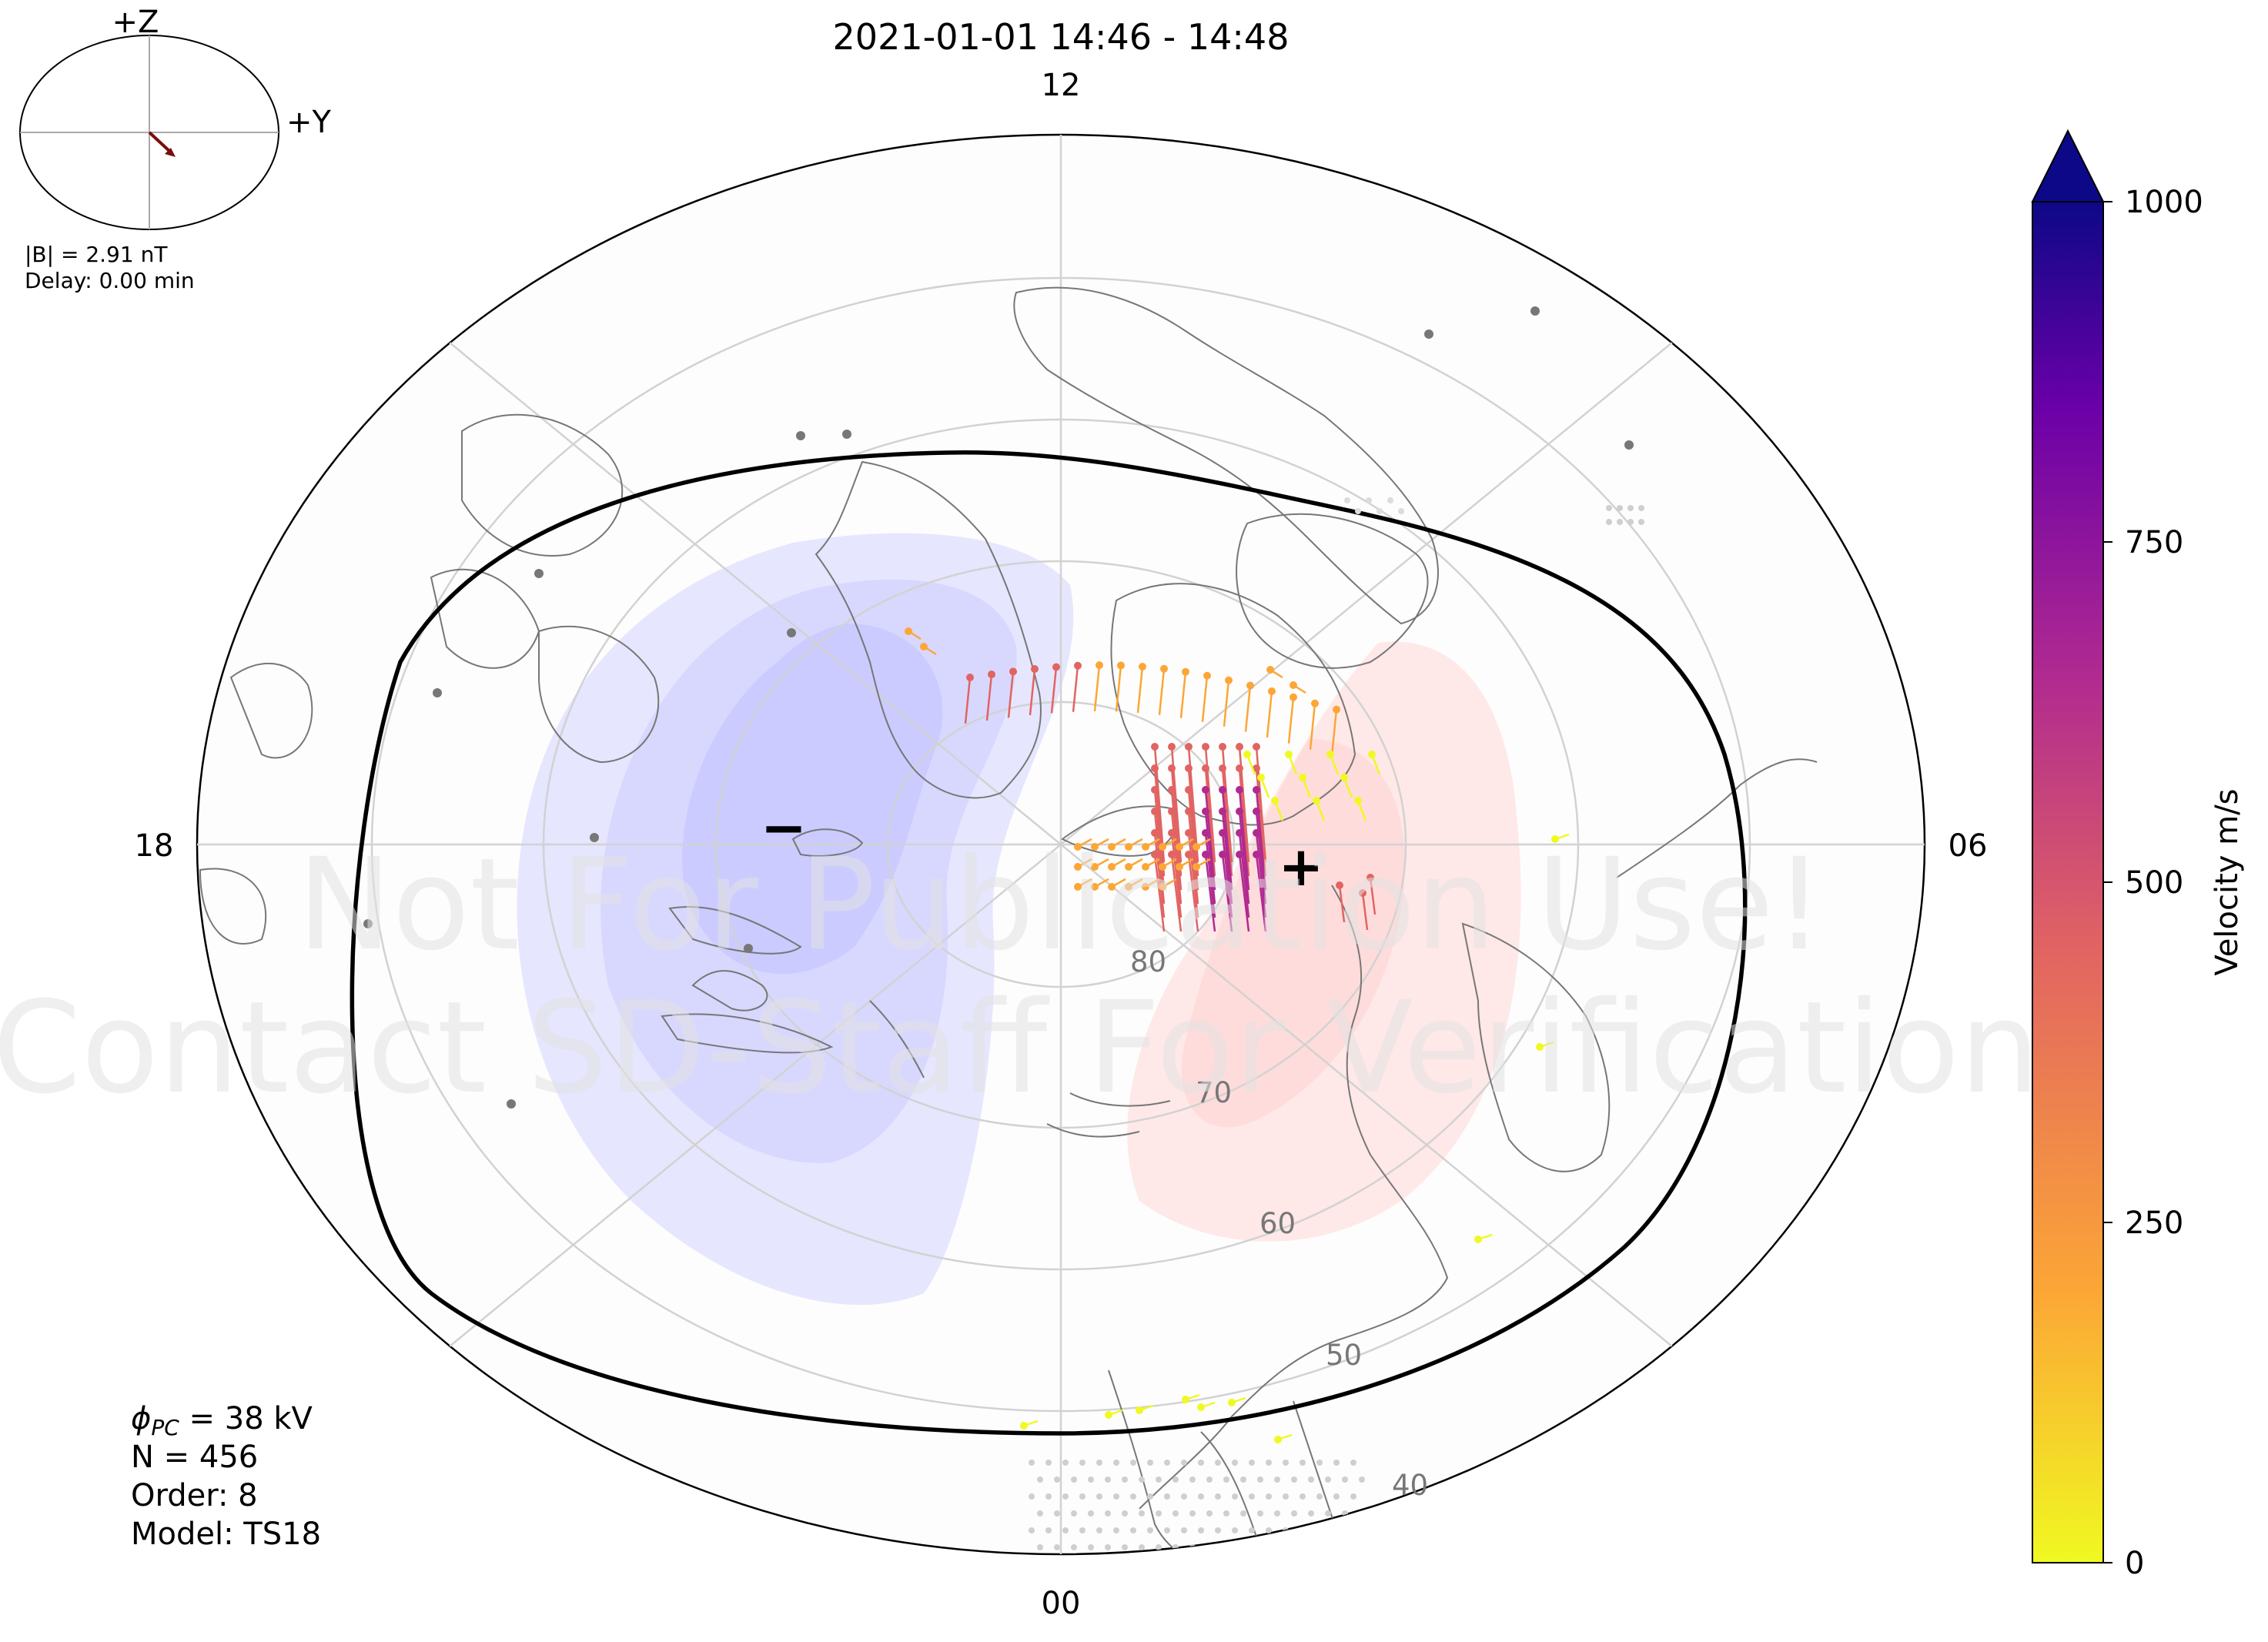 Image resolution: width=2268 pixels, height=1642 pixels. What do you see at coordinates (2154, 883) in the screenshot?
I see `colorbar-tick-500: 500` at bounding box center [2154, 883].